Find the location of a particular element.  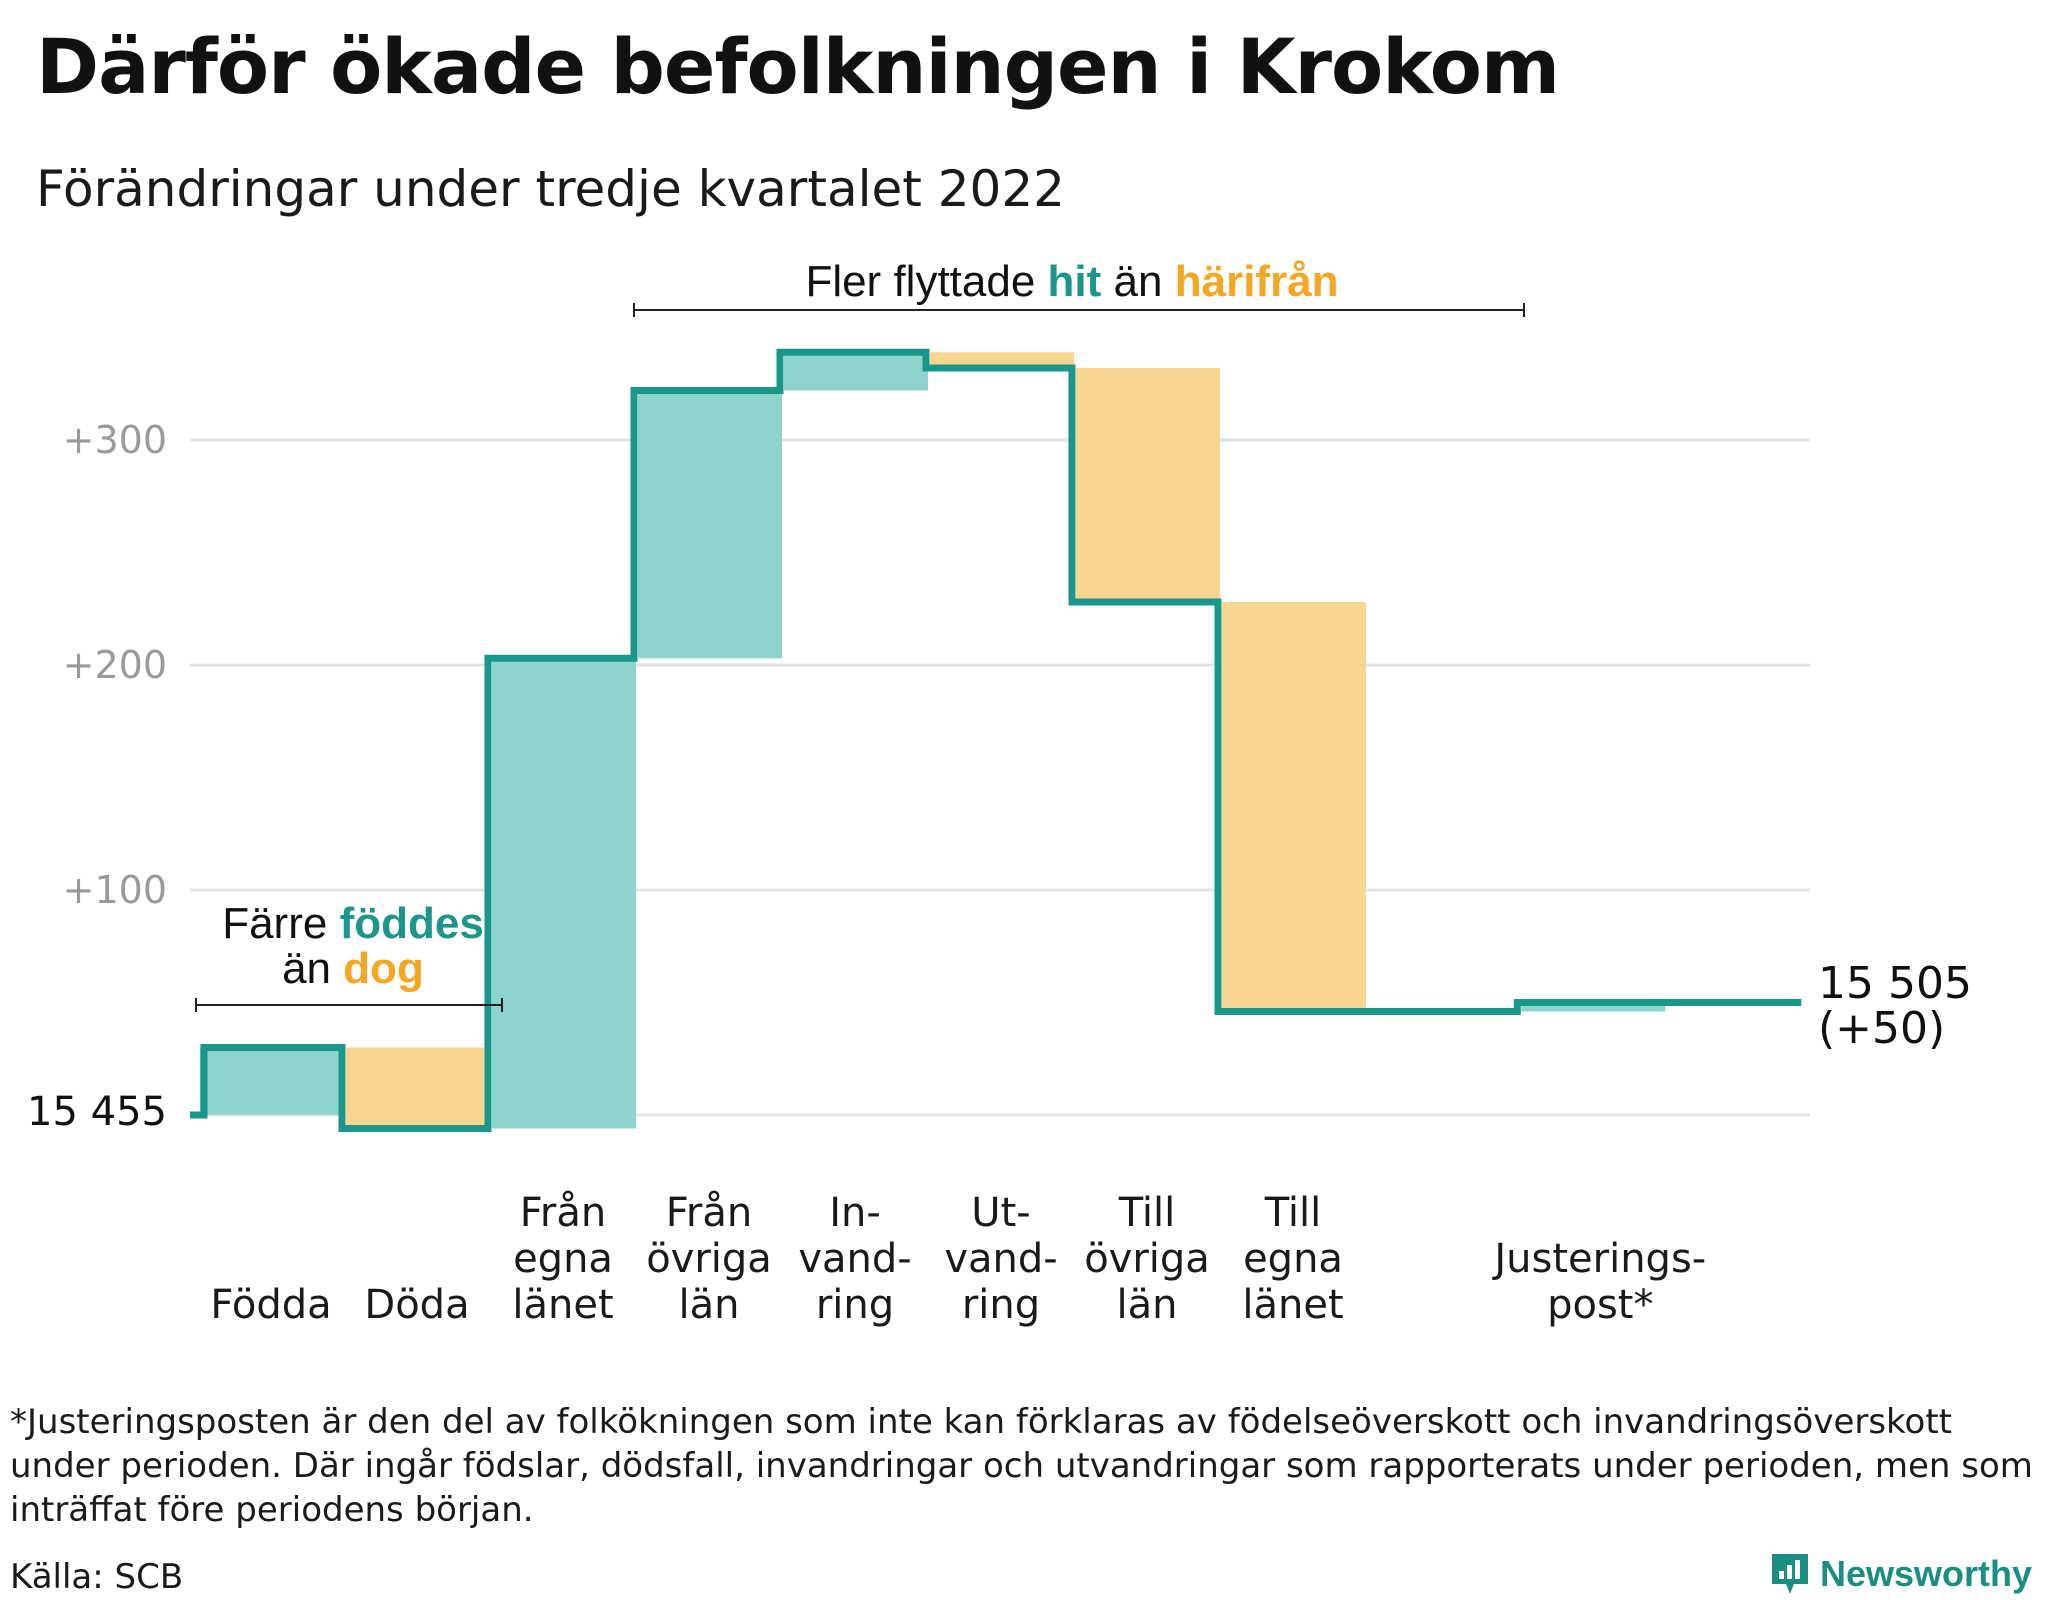

bar-justering is located at coordinates (1593, 1007).